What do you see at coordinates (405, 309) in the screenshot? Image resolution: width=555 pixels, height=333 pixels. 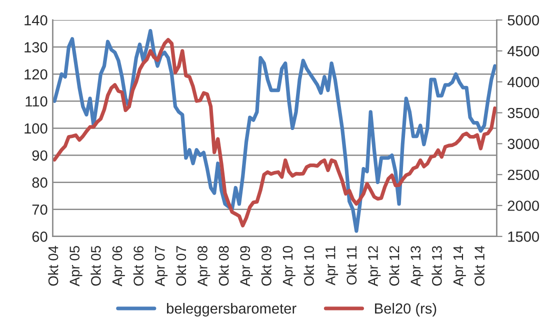 I see `legend-label: Bel20 (rs)` at bounding box center [405, 309].